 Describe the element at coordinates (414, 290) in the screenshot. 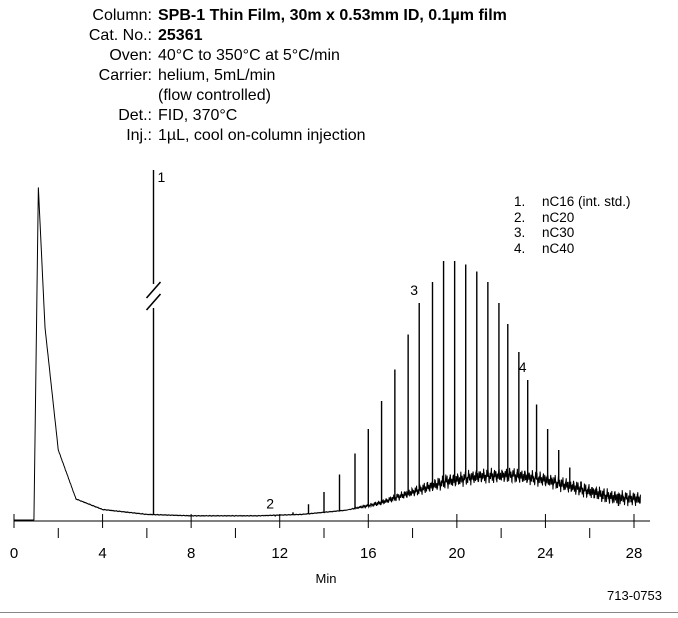

I see `peak-label-3: 3` at that location.